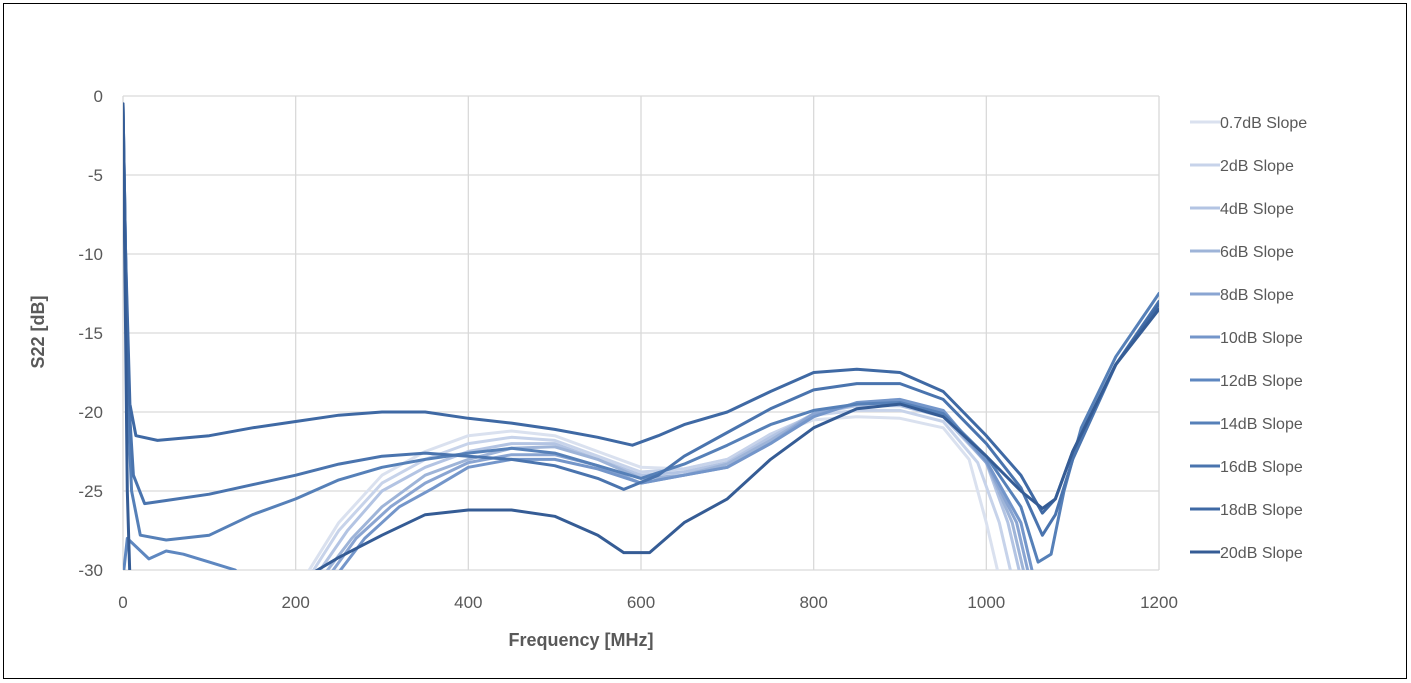 The height and width of the screenshot is (683, 1411). What do you see at coordinates (468, 602) in the screenshot?
I see `x-tick-label: 400` at bounding box center [468, 602].